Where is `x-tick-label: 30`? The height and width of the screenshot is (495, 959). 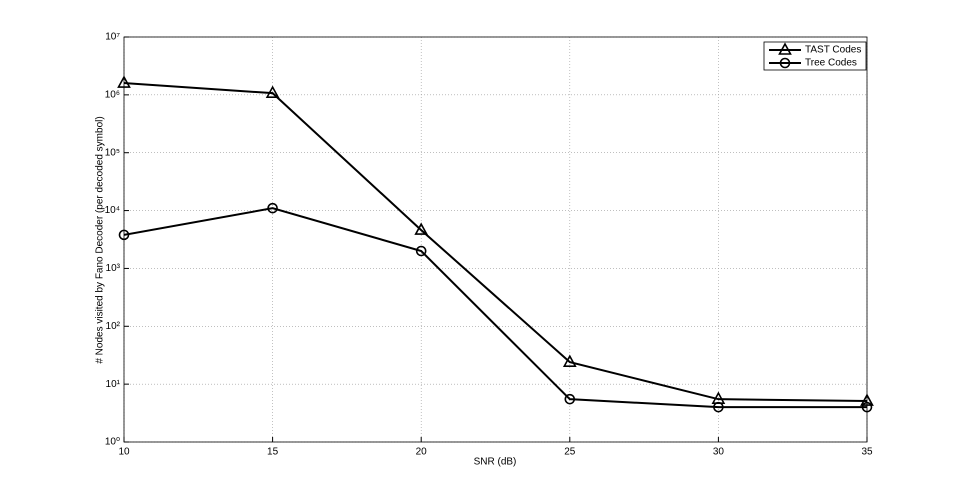 x-tick-label: 30 is located at coordinates (719, 452).